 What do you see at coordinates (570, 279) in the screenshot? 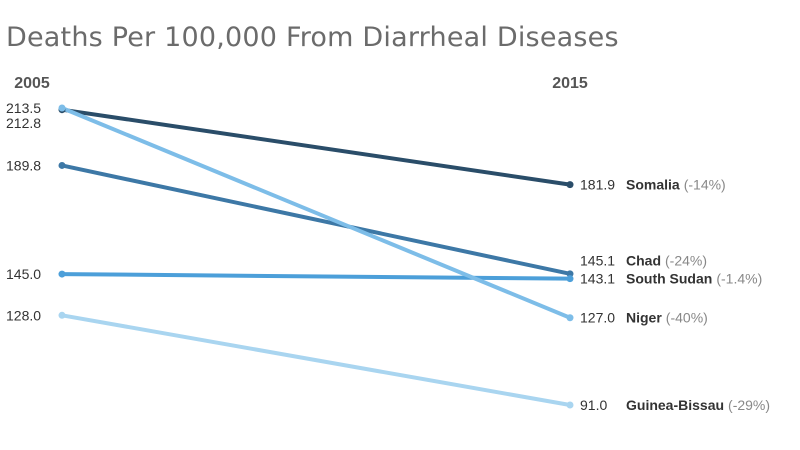
I see `point-south-sudan-2015` at bounding box center [570, 279].